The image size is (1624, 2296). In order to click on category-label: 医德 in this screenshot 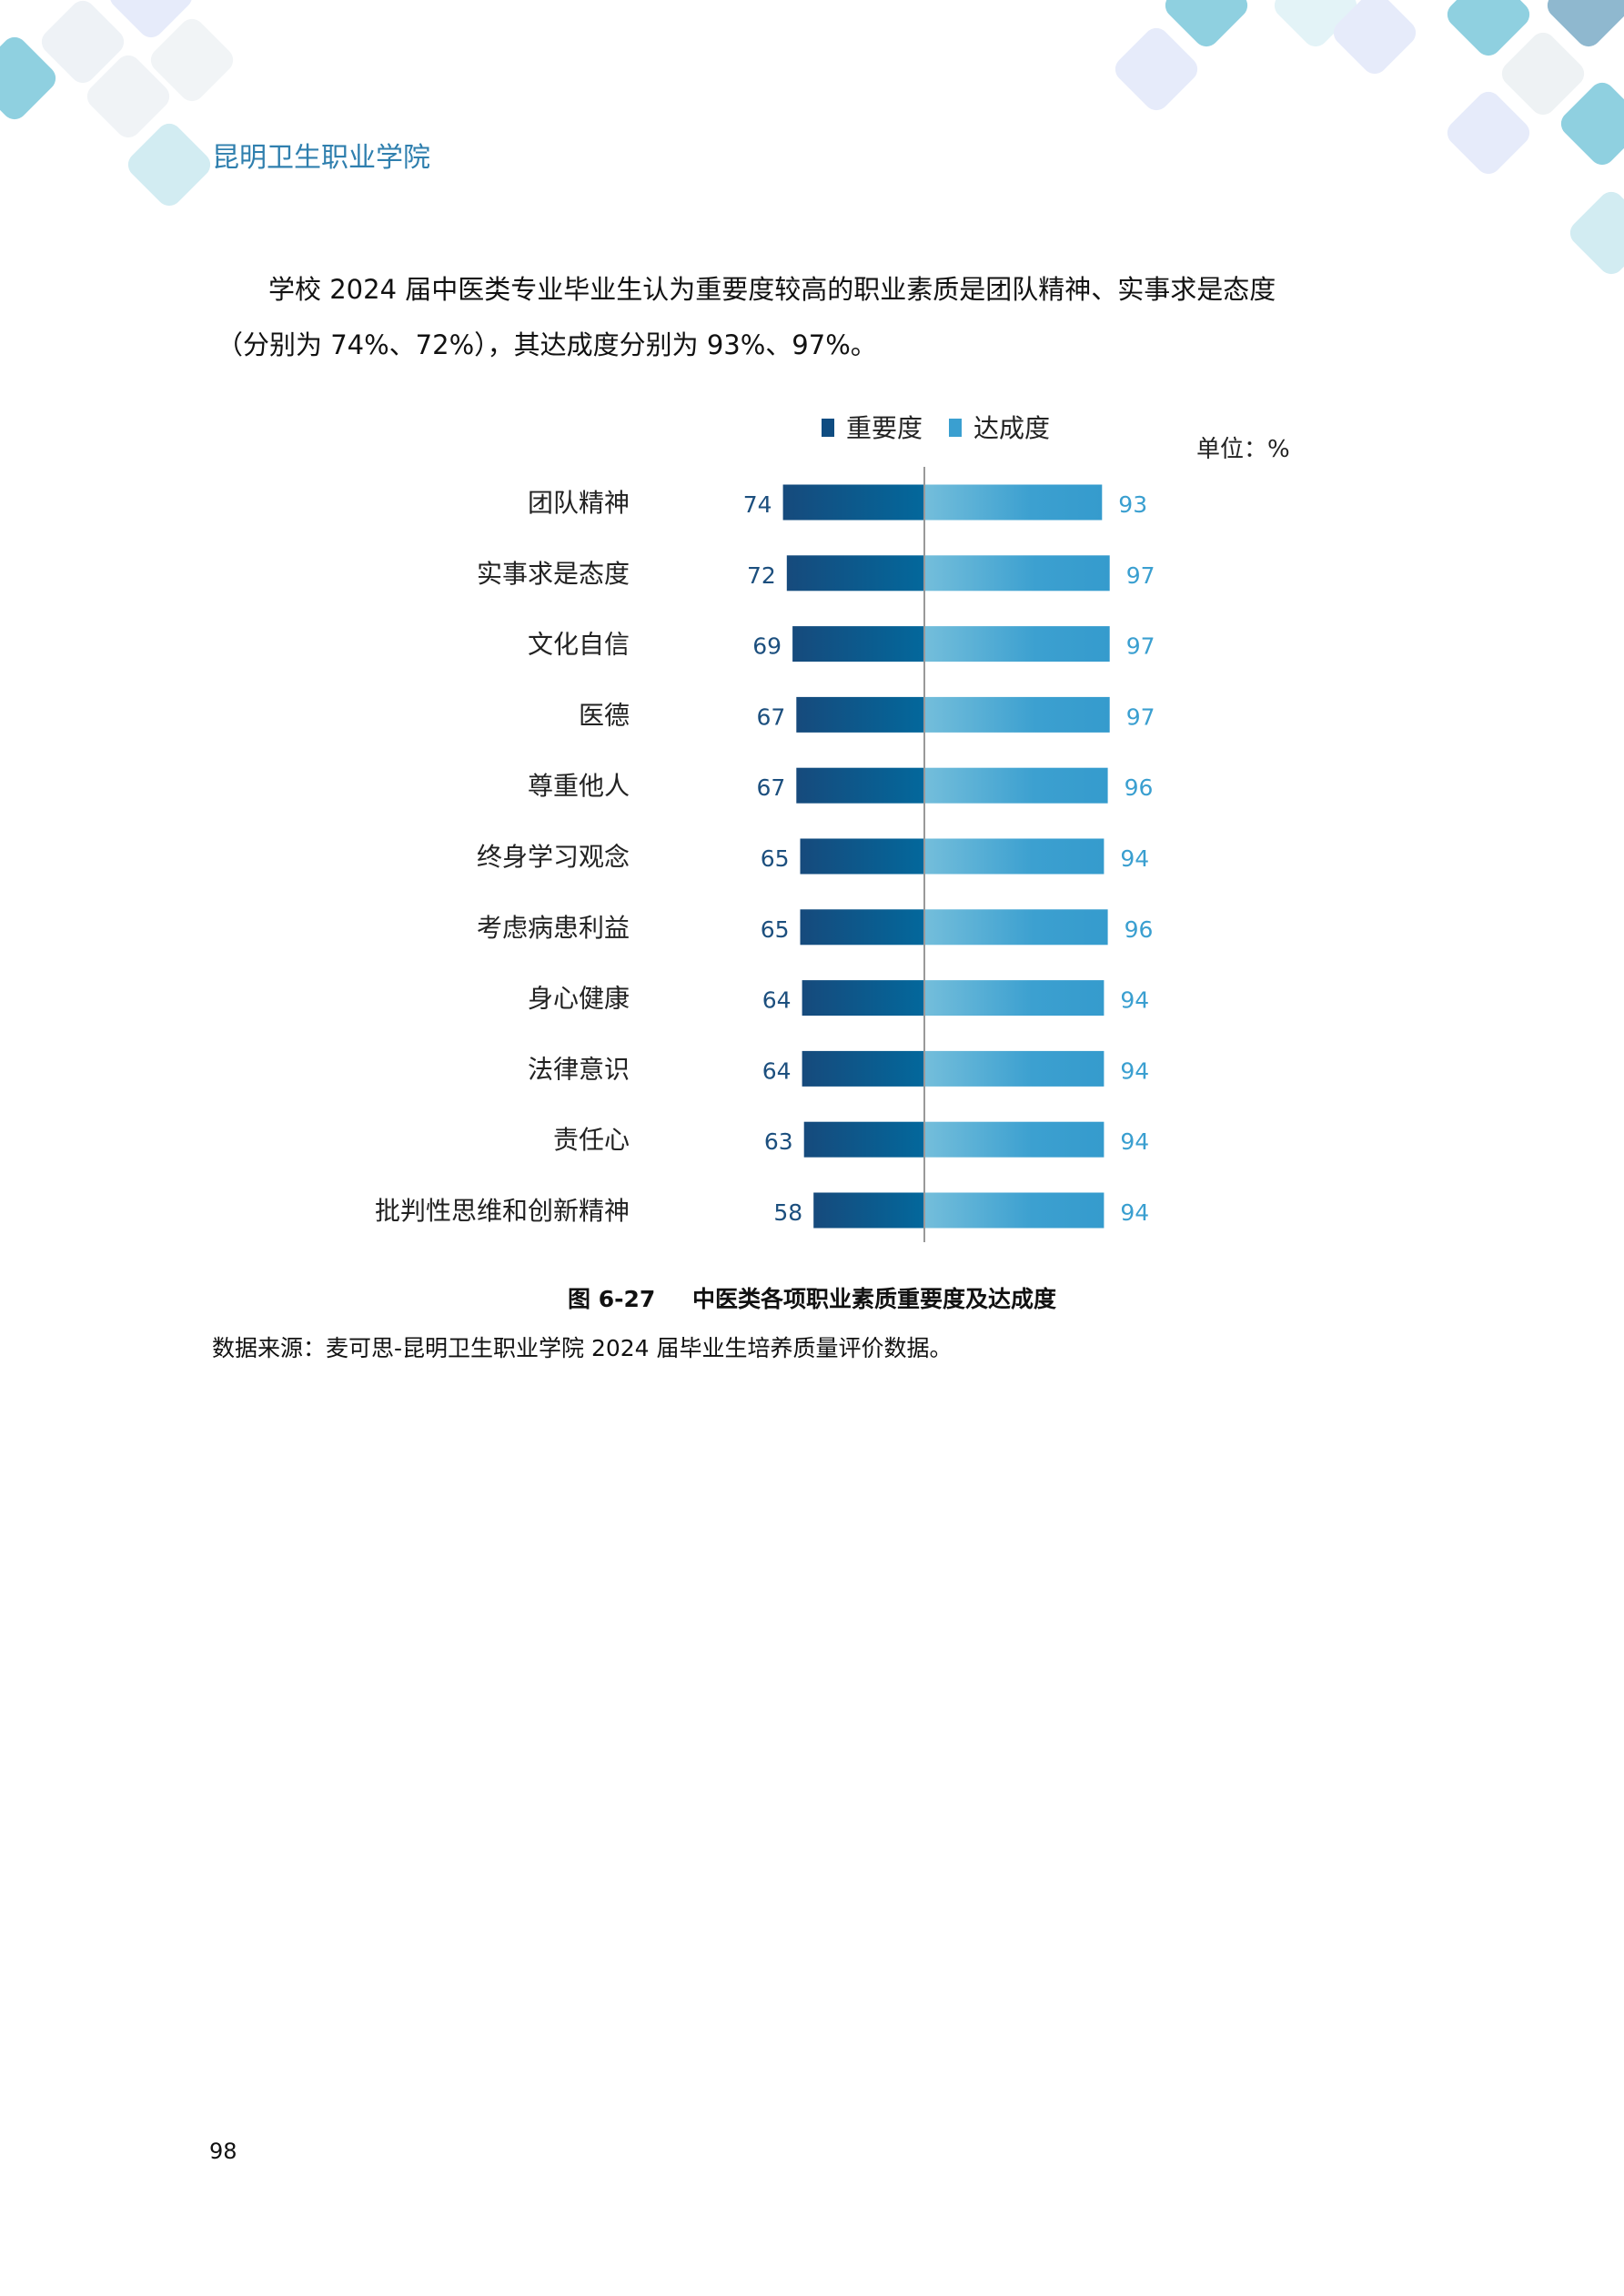, I will do `click(604, 715)`.